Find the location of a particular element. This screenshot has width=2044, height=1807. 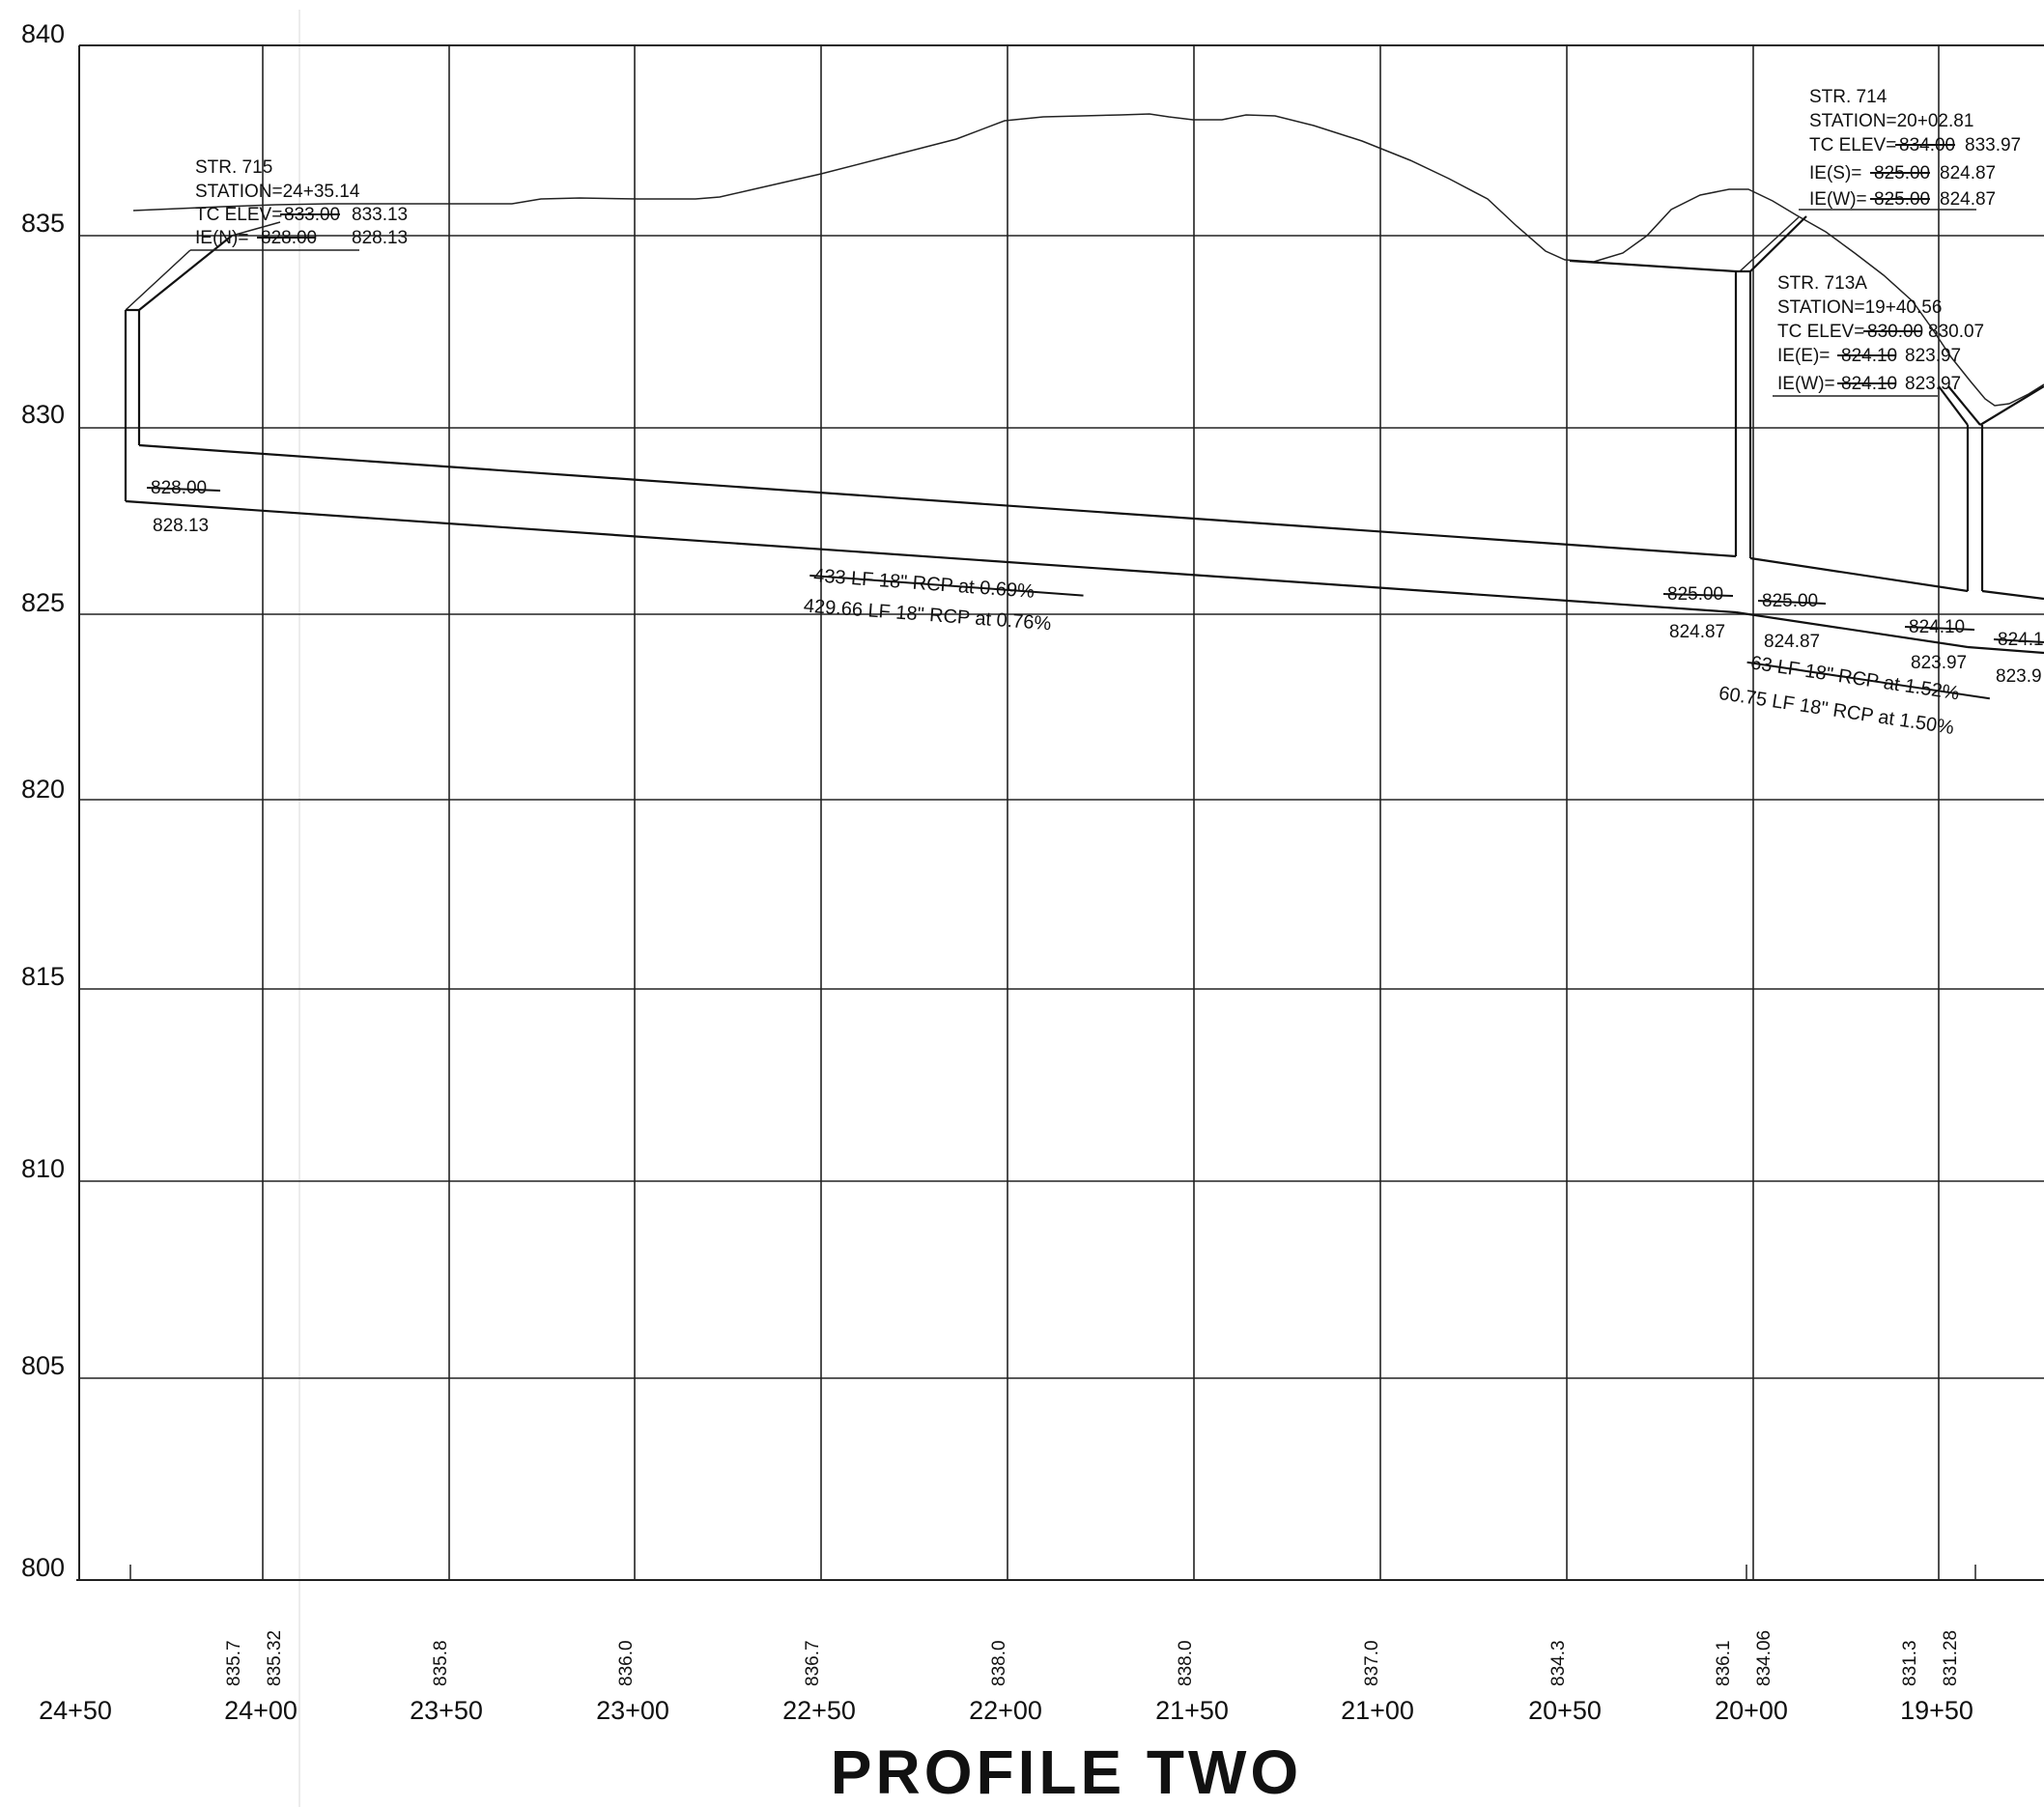

y-label-825: 825 is located at coordinates (43, 602).